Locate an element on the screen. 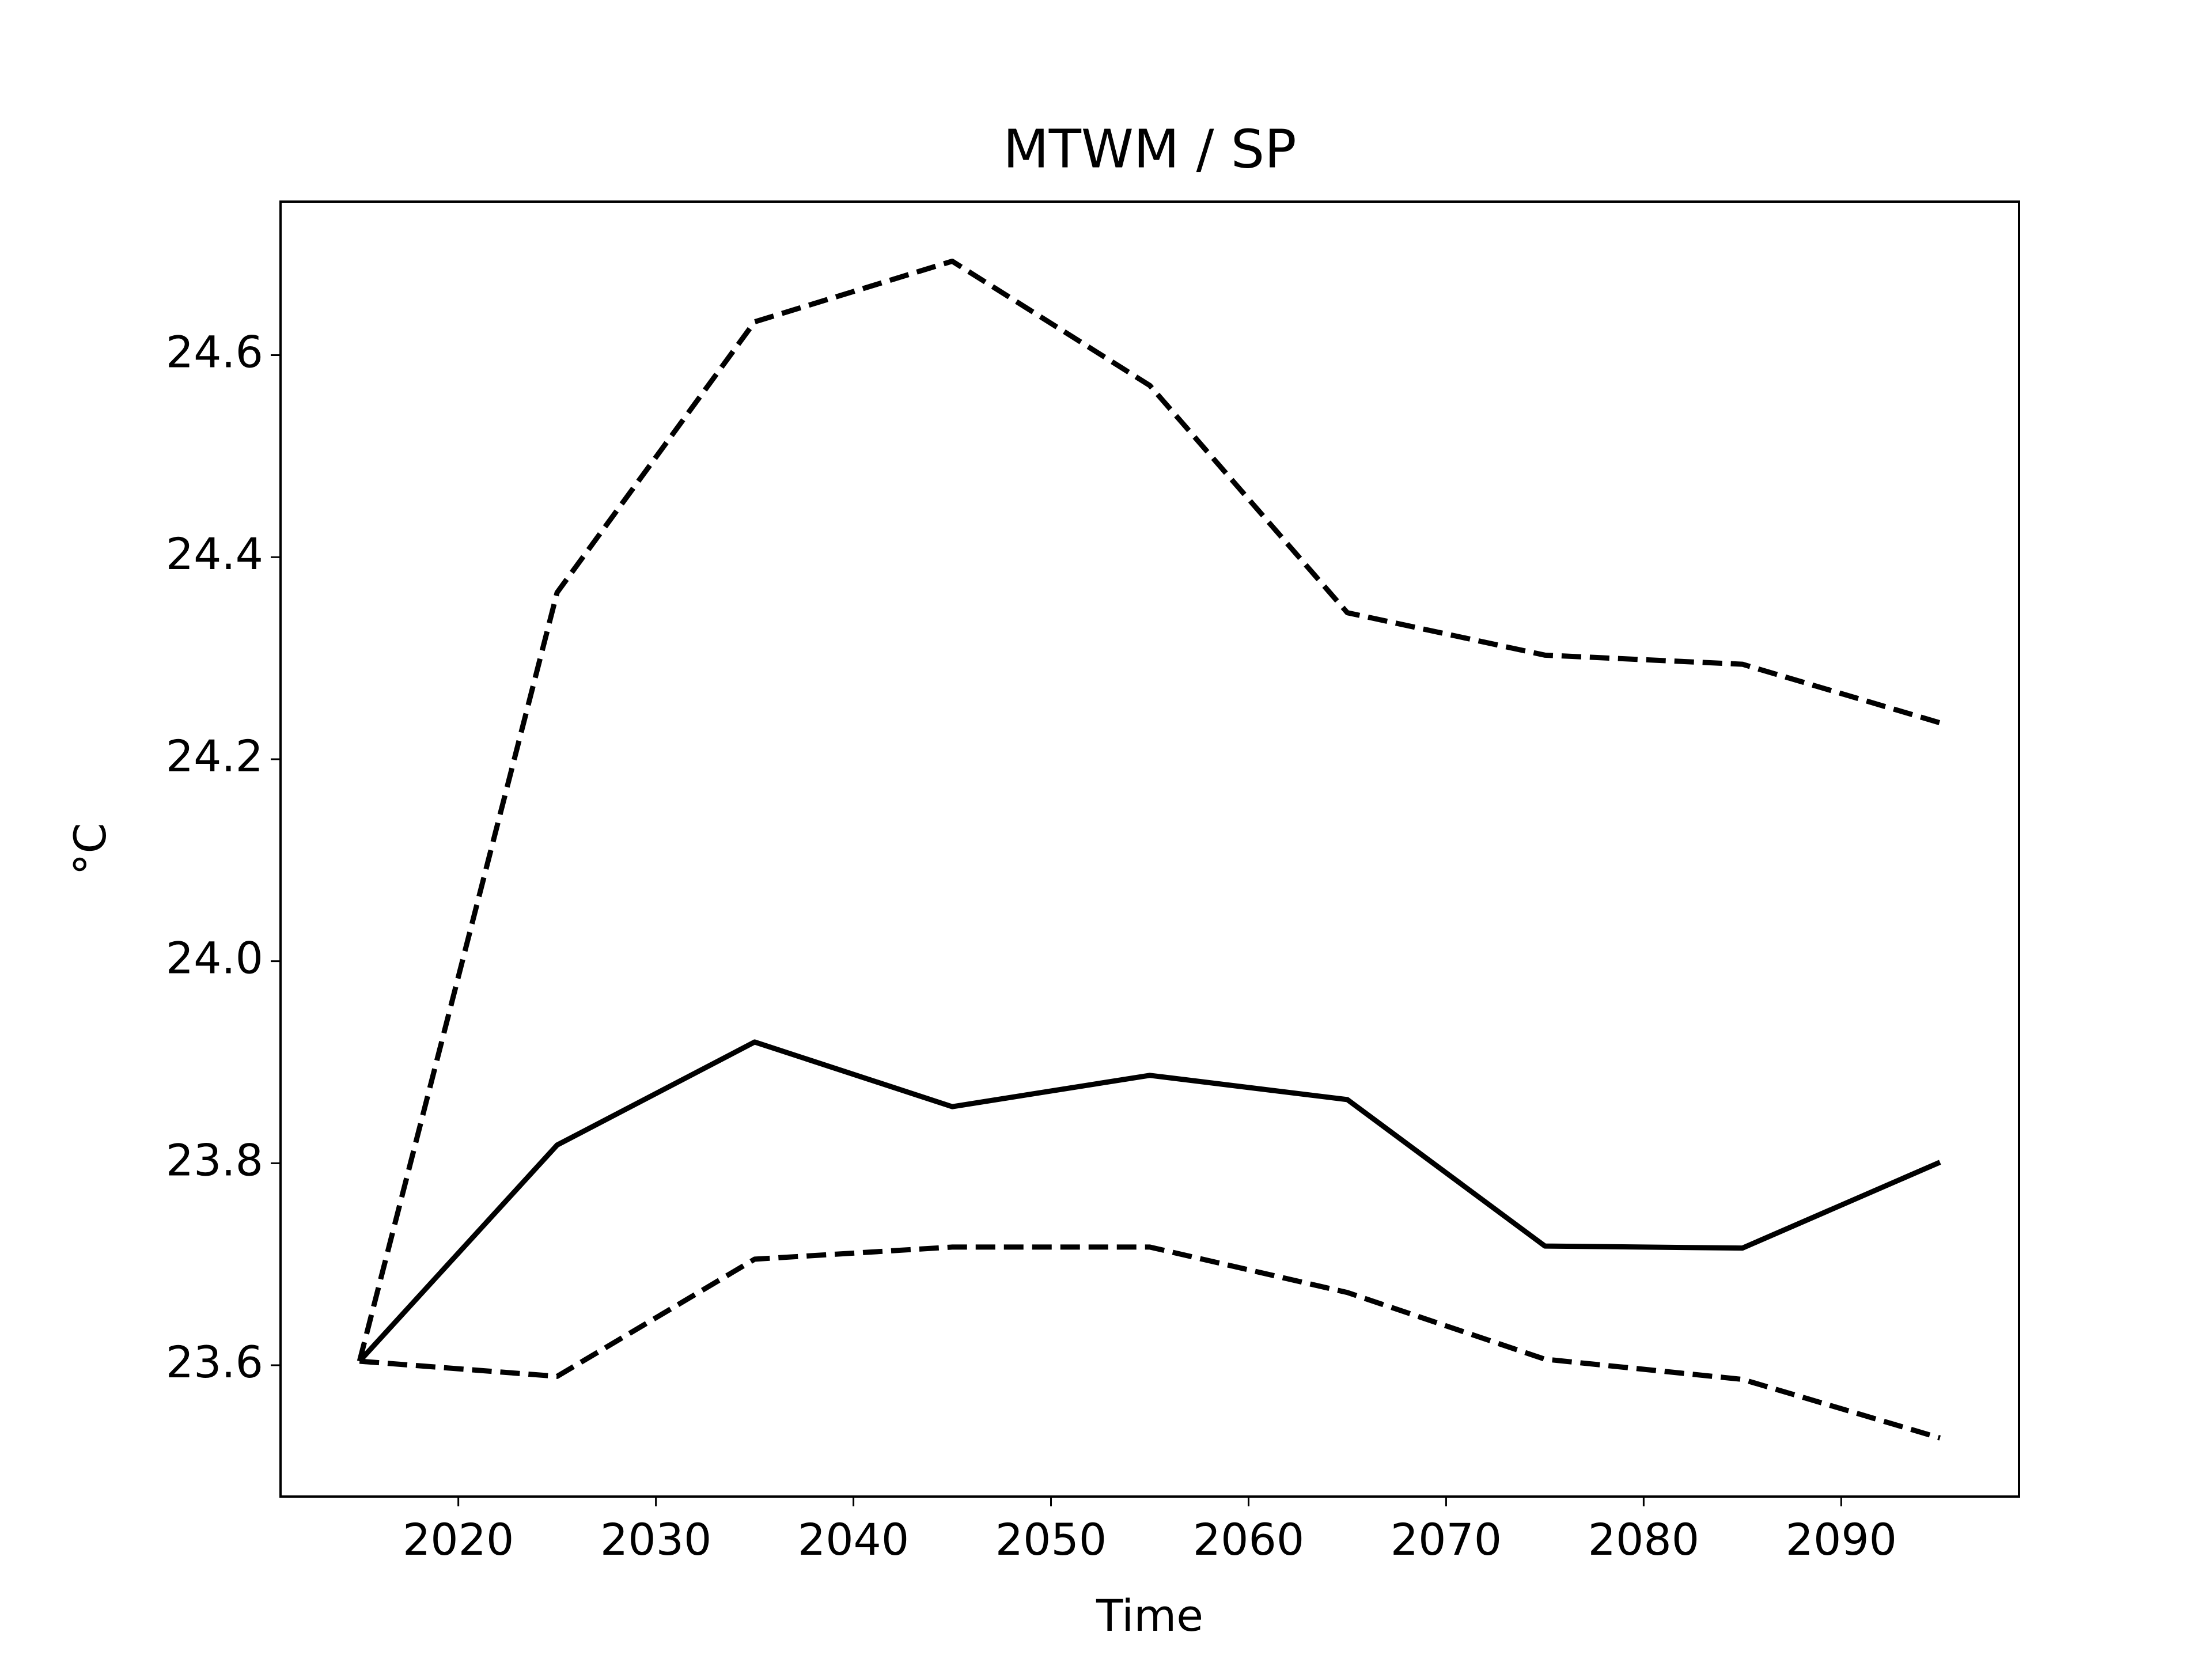 This screenshot has width=2212, height=1659. x-tick-label: 2030 is located at coordinates (655, 1539).